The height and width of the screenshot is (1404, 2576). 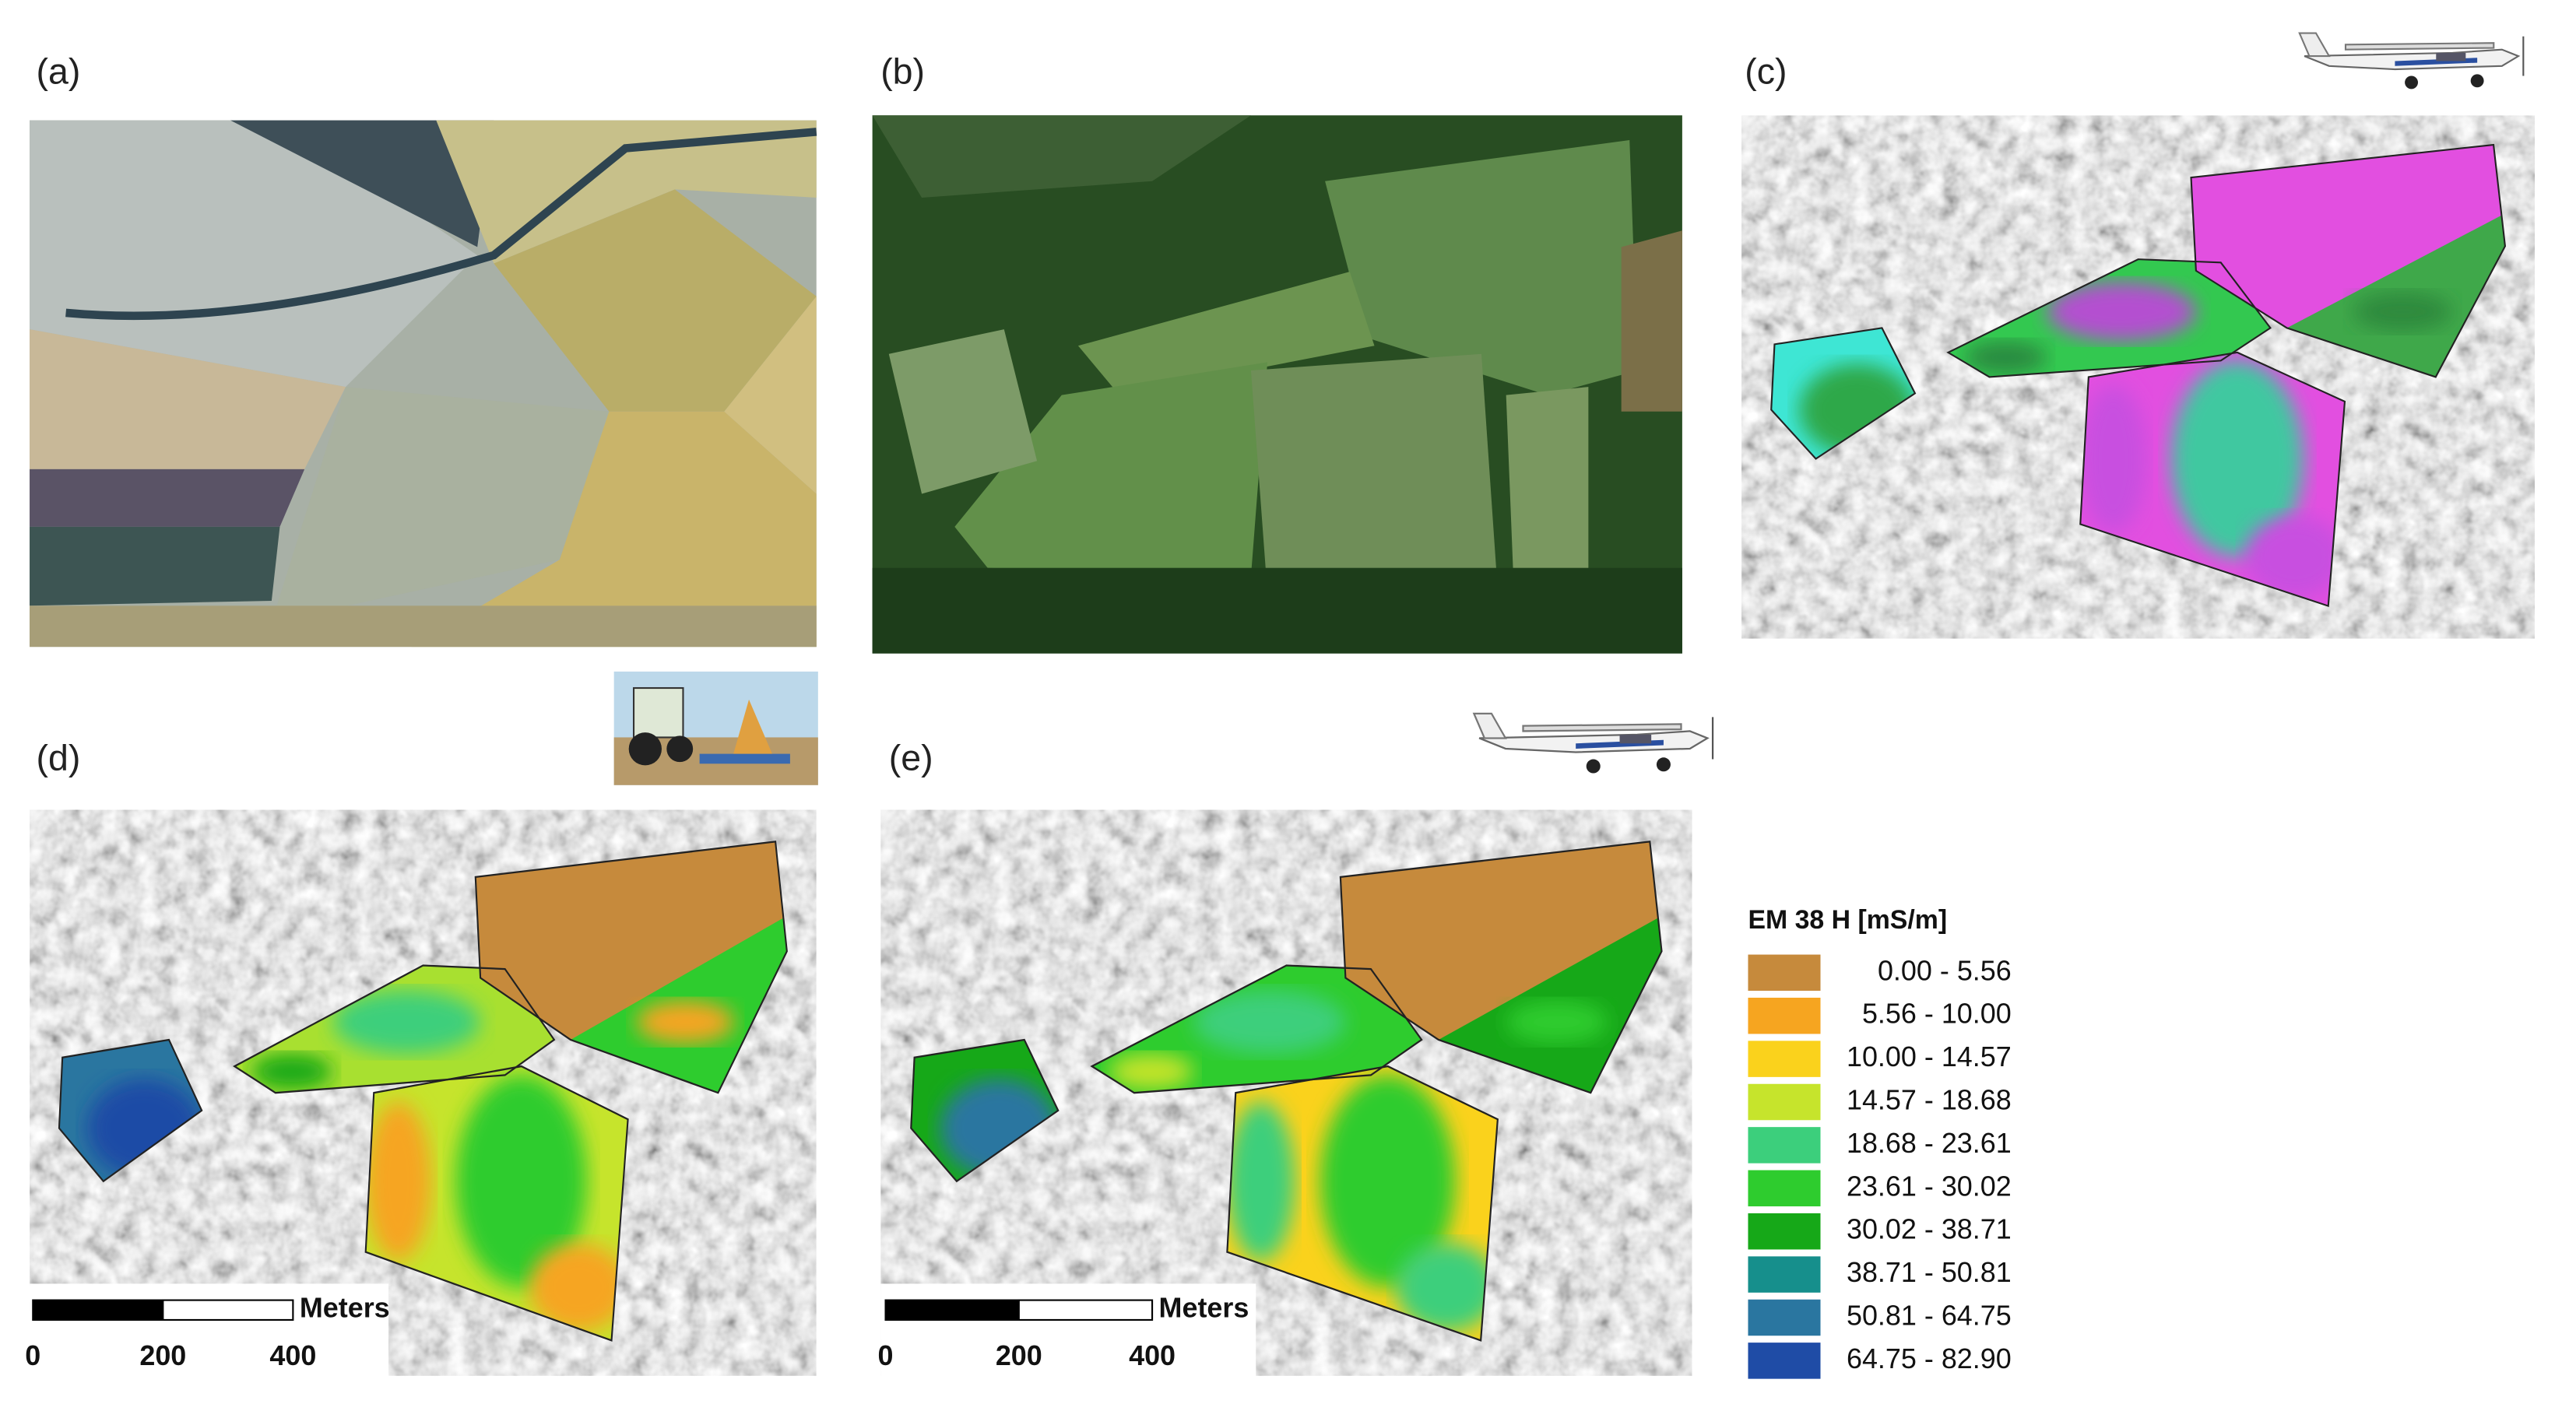 I want to click on legend-label: 5.56 - 10.00, so click(x=1937, y=1014).